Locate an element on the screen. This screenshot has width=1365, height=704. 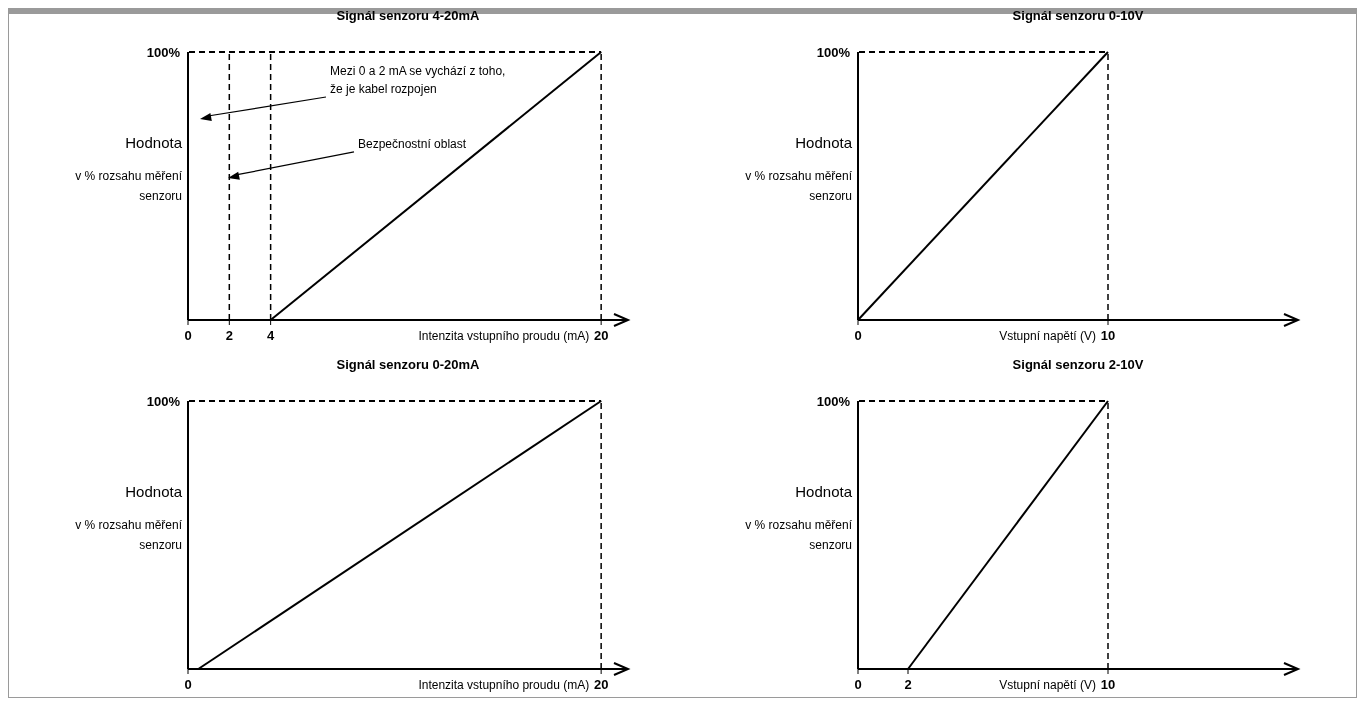
chart-title: Signál senzoru 0-10V is located at coordinates (1078, 15).